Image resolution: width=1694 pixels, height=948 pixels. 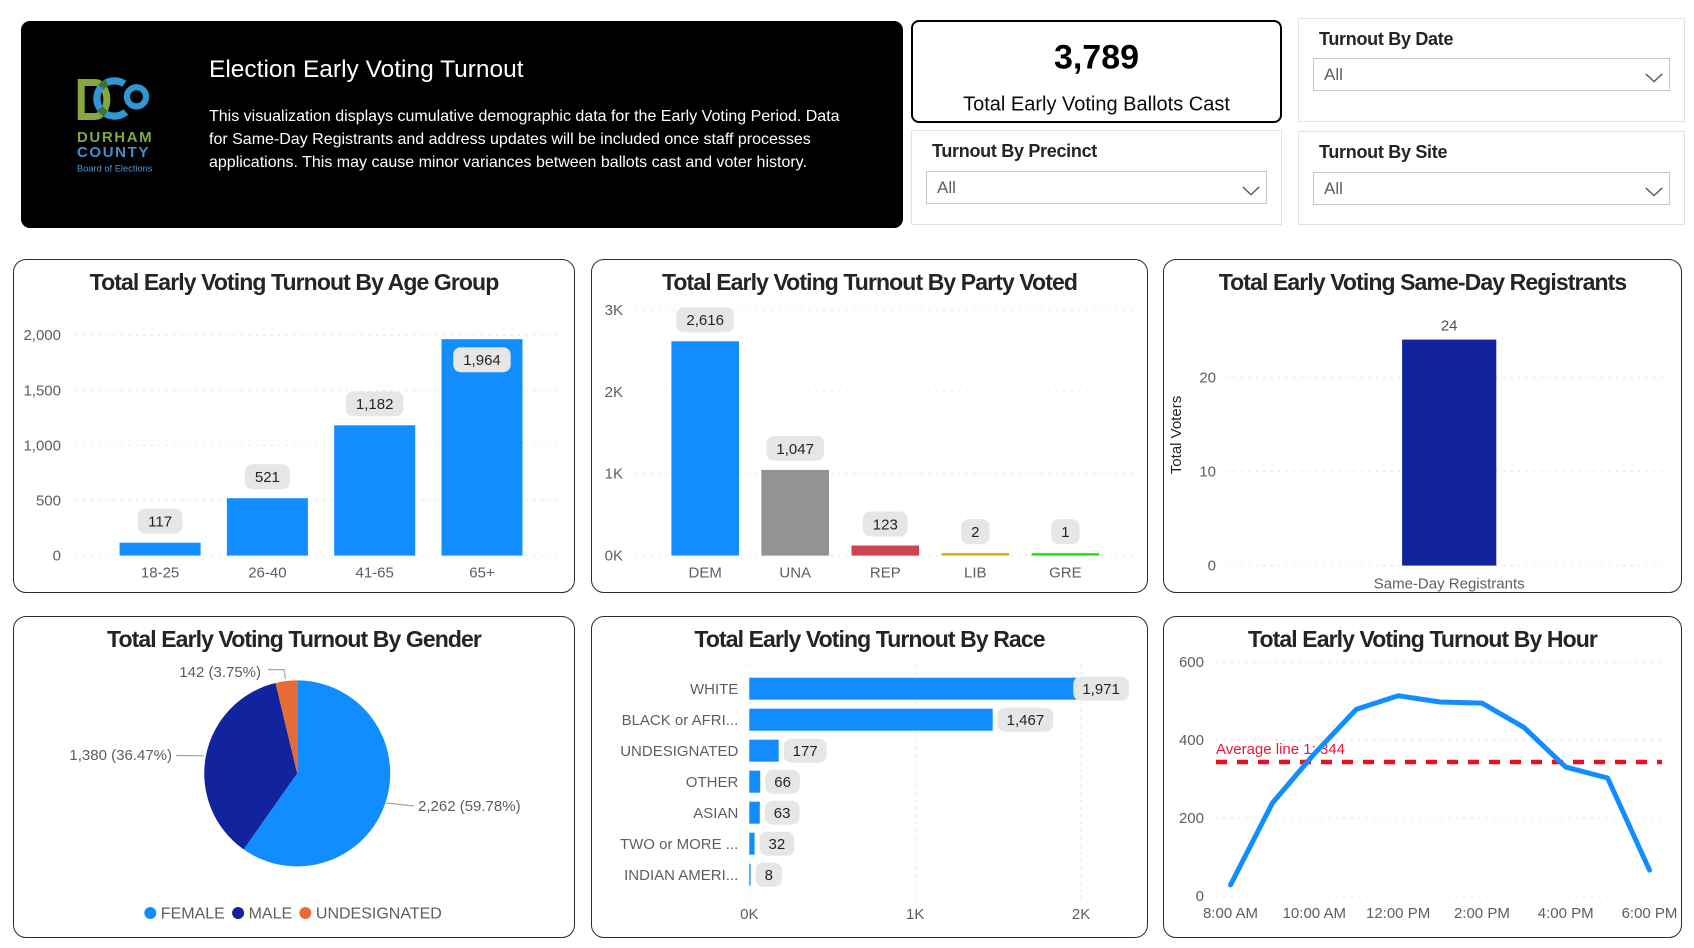 What do you see at coordinates (1065, 573) in the screenshot?
I see `svg-text: GRE` at bounding box center [1065, 573].